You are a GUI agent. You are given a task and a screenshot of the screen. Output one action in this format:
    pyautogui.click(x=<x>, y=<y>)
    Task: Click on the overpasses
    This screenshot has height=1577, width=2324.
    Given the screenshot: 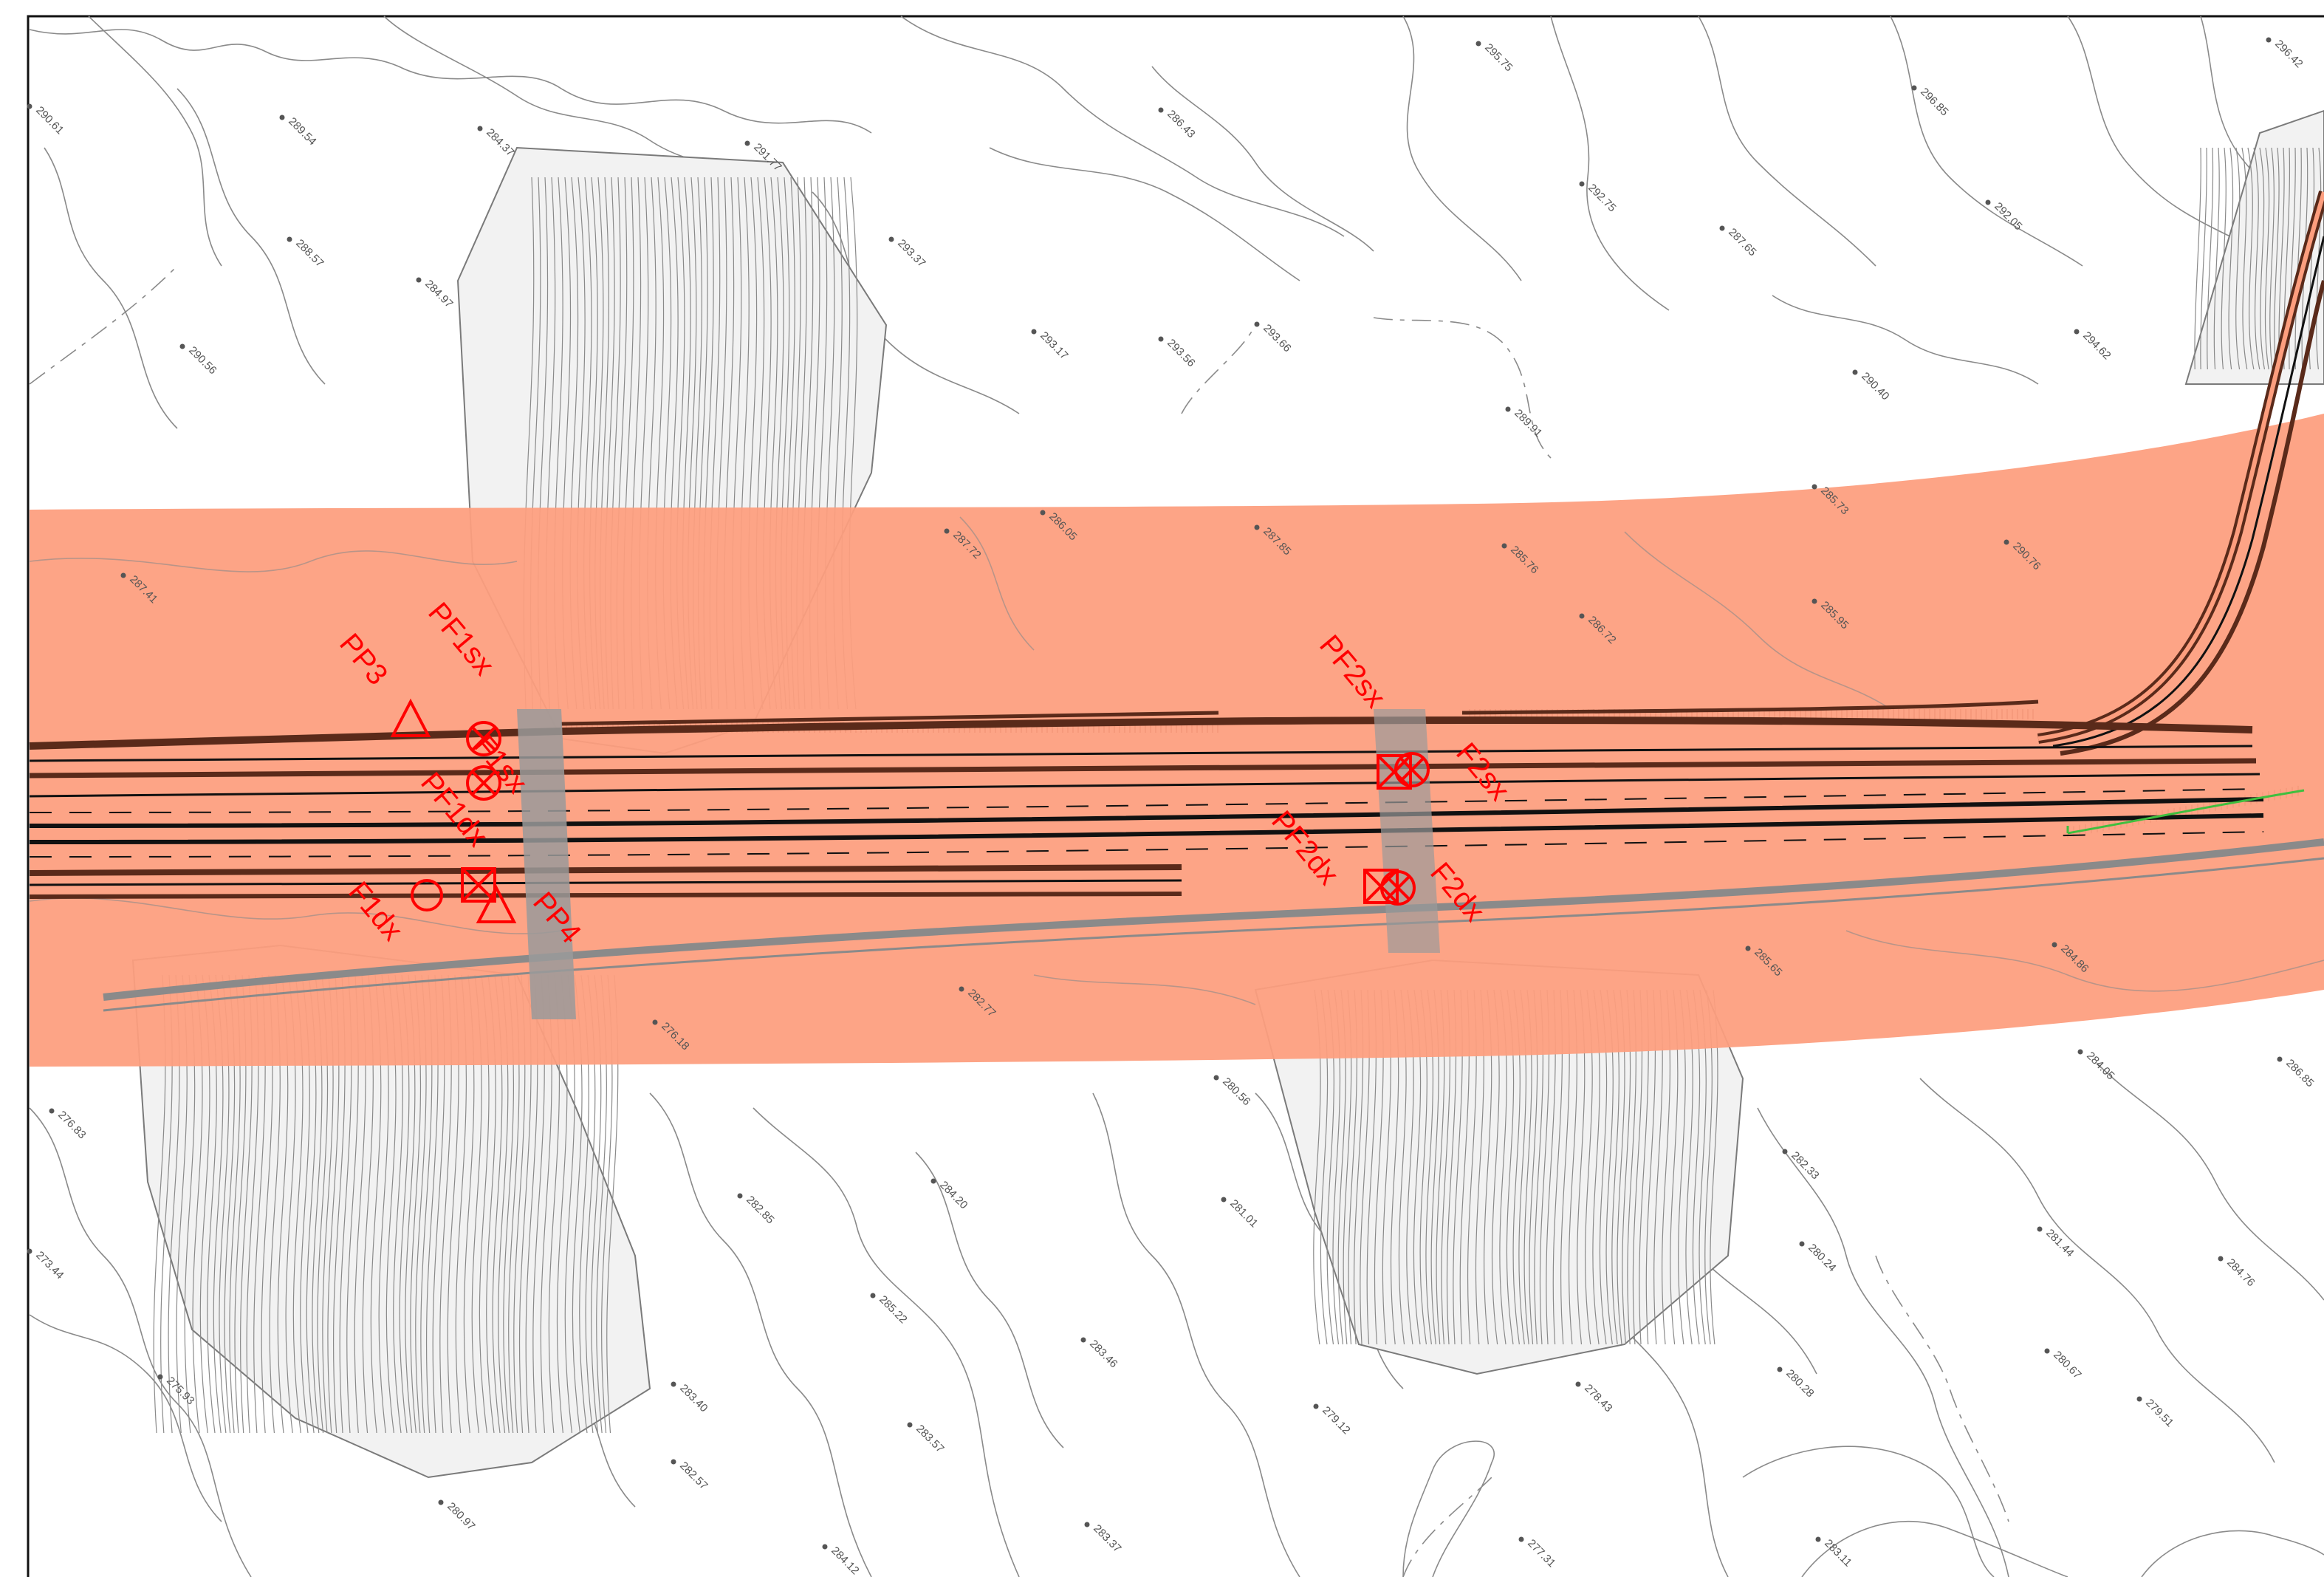 What is the action you would take?
    pyautogui.click(x=978, y=864)
    